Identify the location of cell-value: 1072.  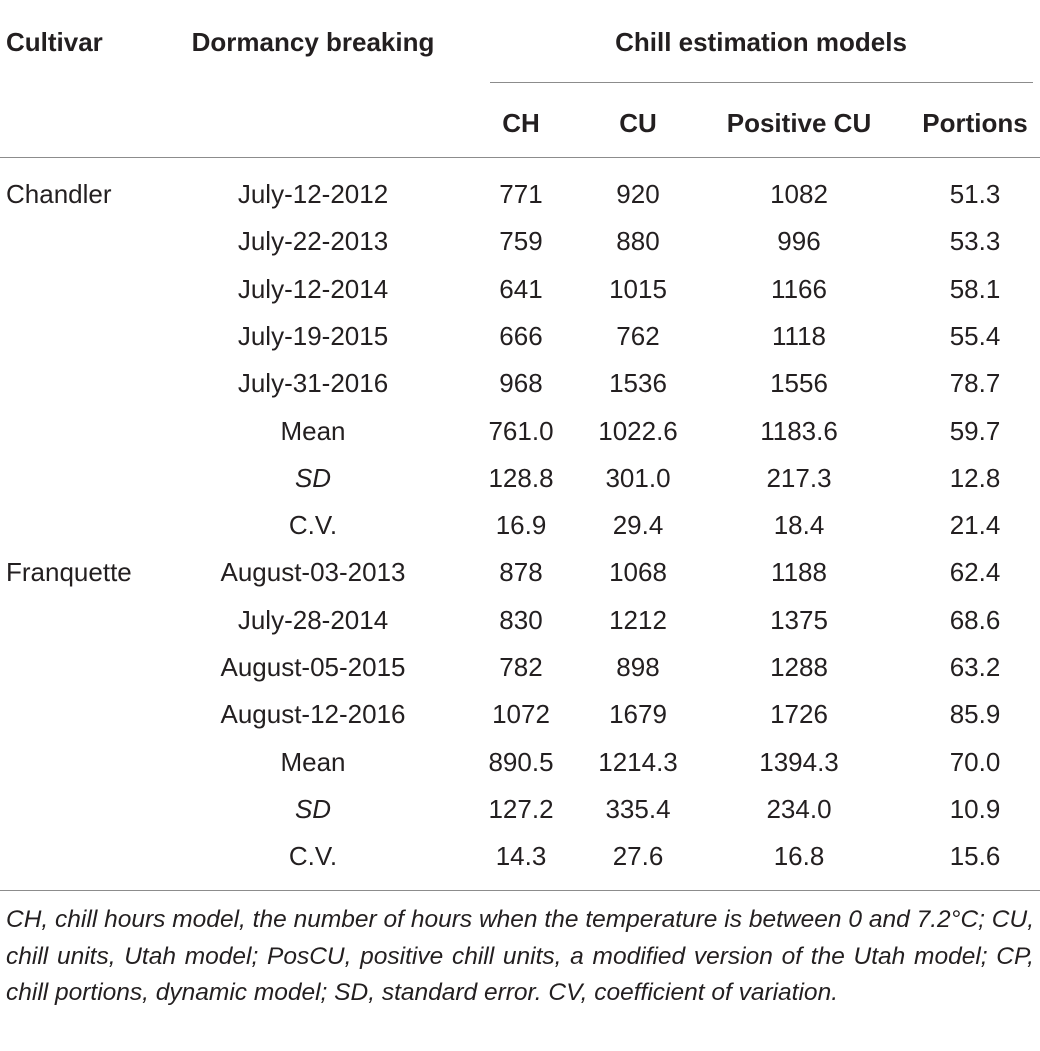
(521, 714).